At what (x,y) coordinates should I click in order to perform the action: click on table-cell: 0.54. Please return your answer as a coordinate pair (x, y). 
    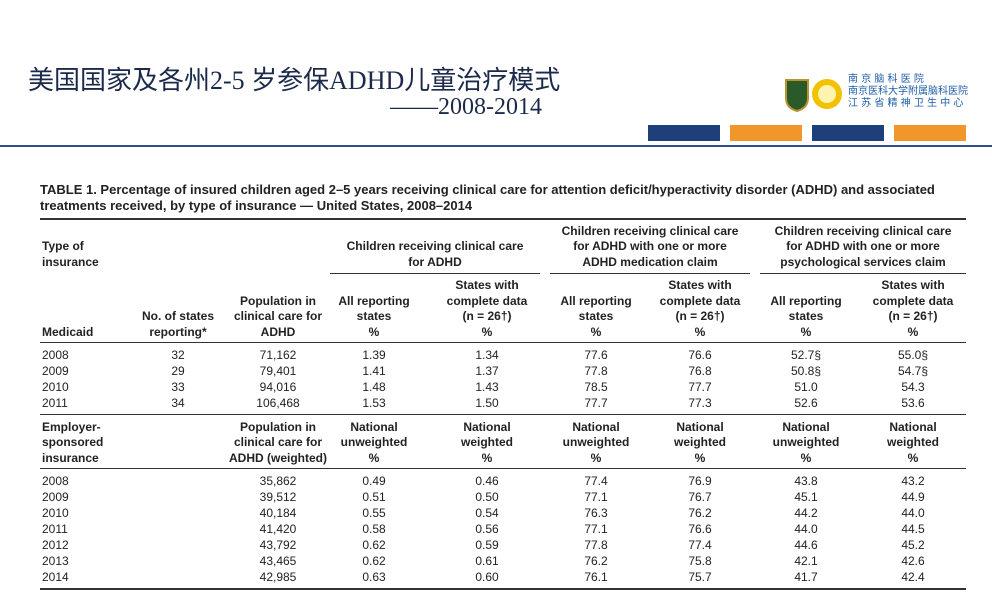
    Looking at the image, I should click on (487, 513).